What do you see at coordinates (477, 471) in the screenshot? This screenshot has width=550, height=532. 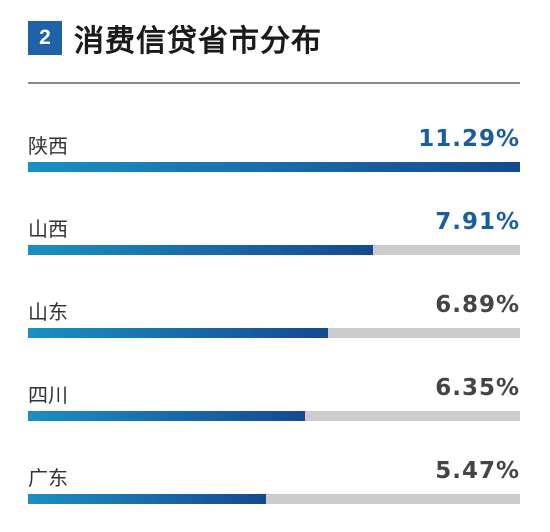 I see `bar-value-label: 5.47%` at bounding box center [477, 471].